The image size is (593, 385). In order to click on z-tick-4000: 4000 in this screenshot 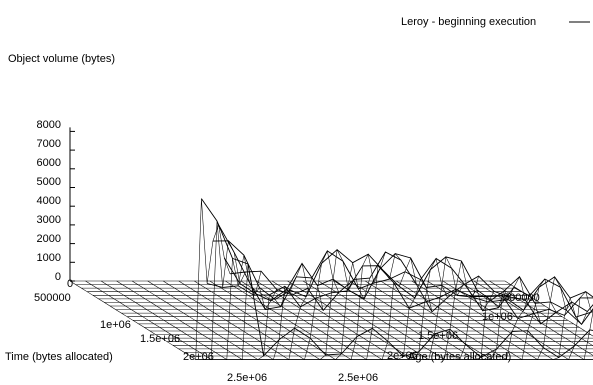, I will do `click(49, 201)`.